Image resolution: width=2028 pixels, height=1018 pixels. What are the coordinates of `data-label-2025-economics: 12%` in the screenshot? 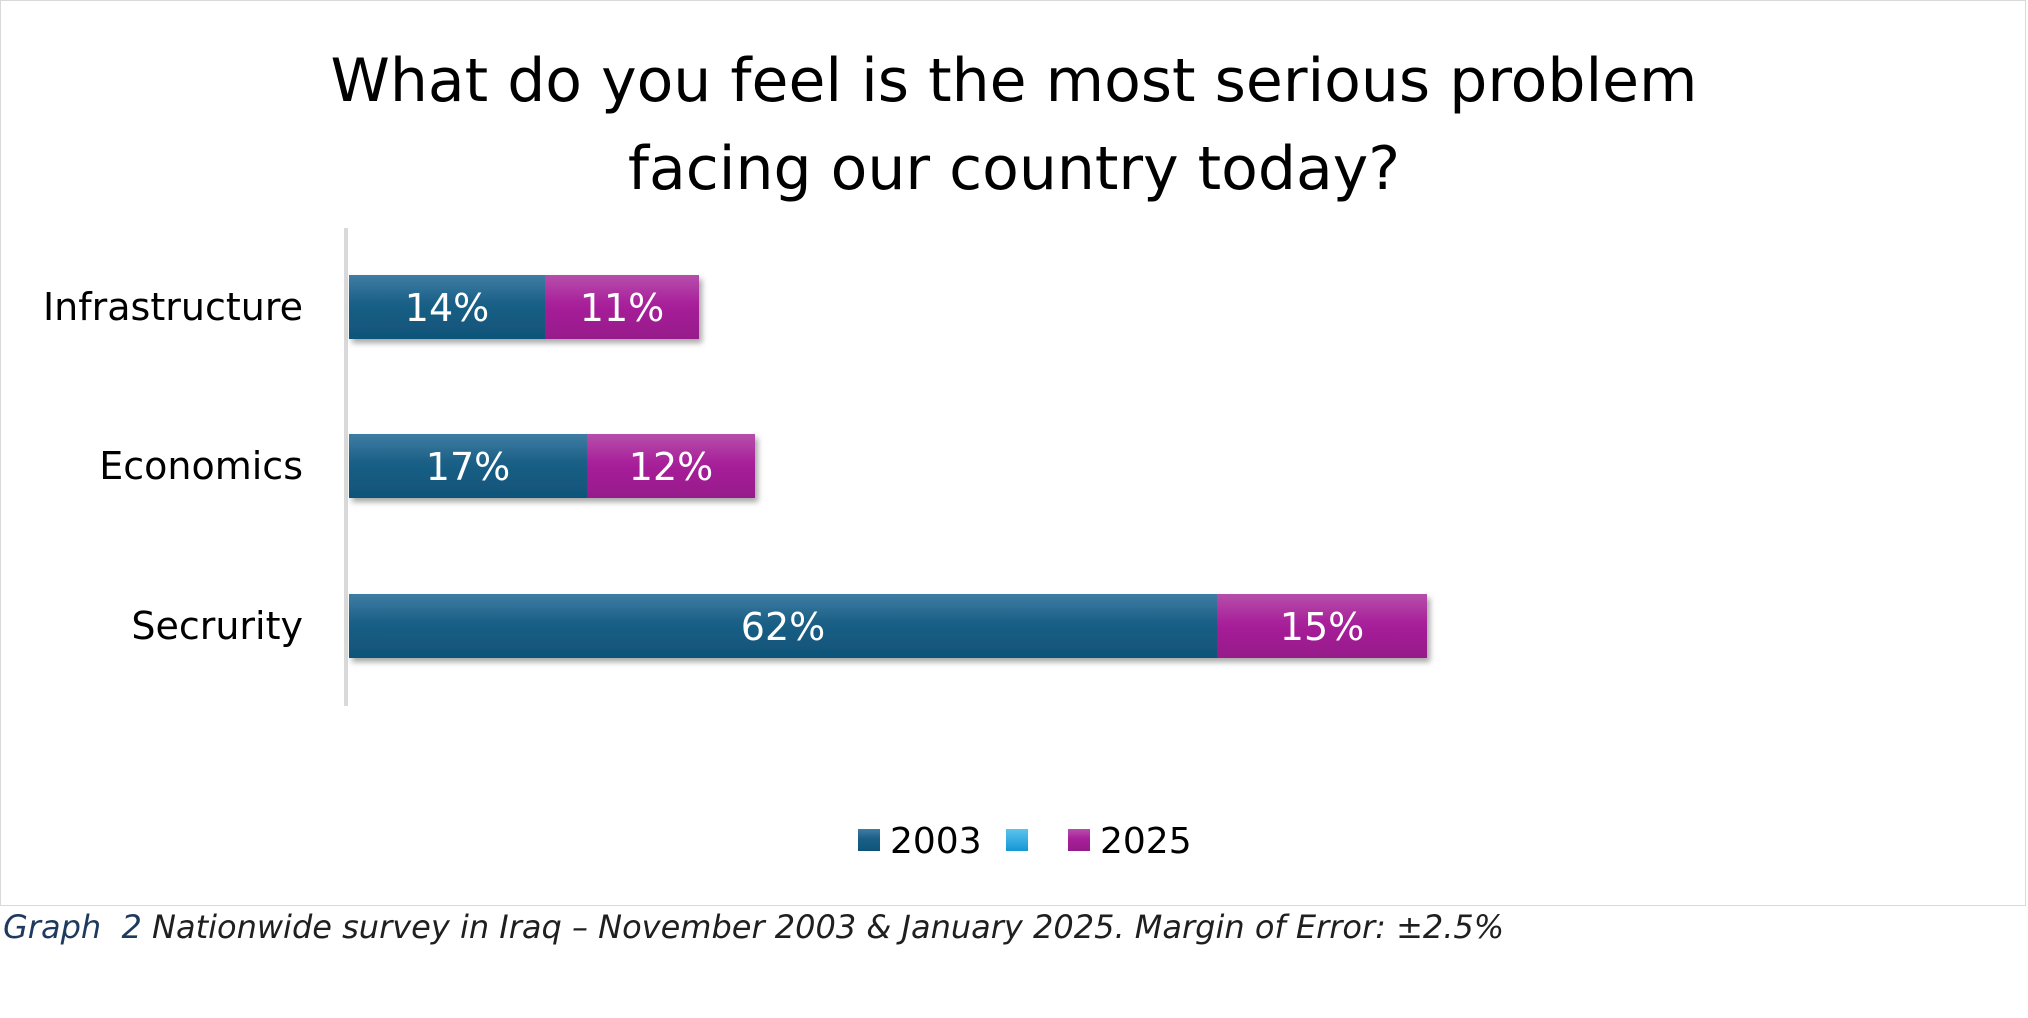 It's located at (671, 467).